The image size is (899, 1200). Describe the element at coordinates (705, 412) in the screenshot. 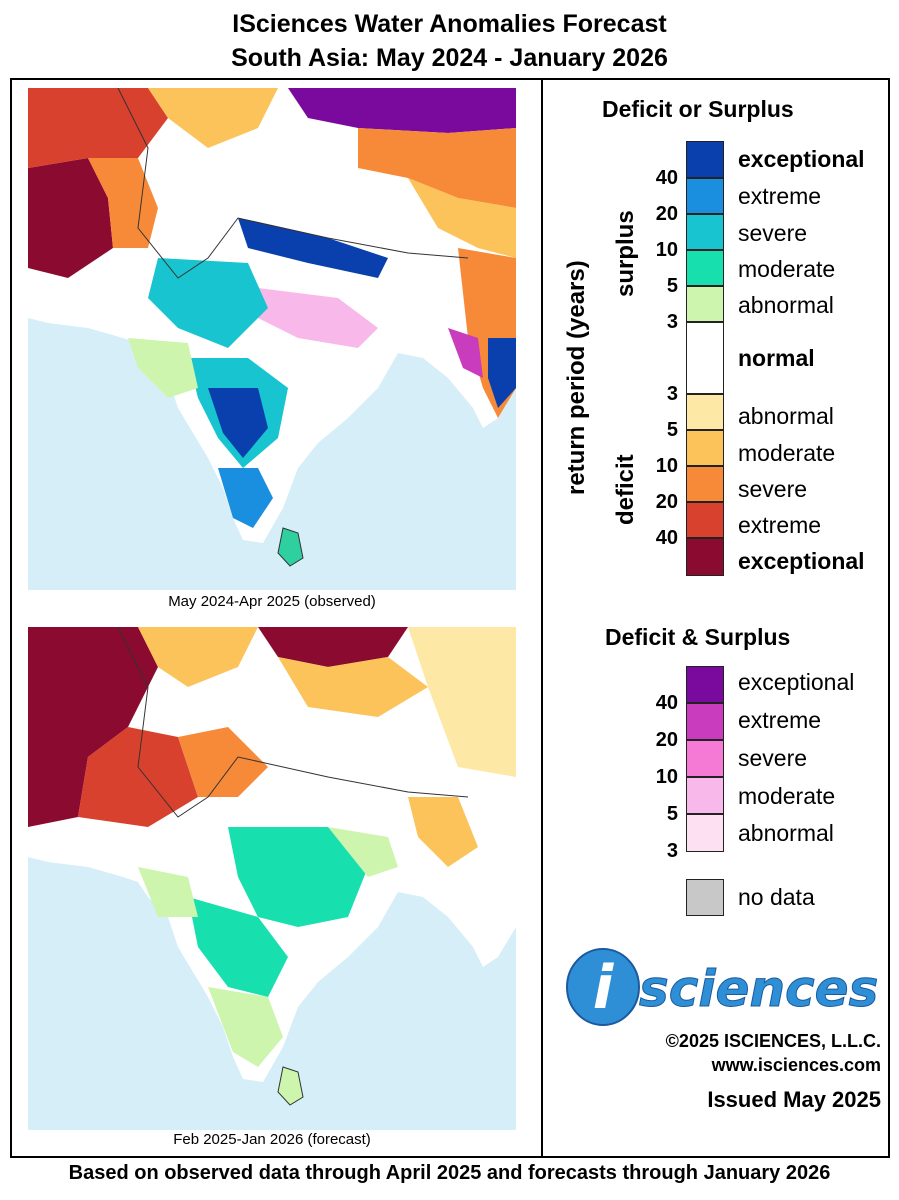

I see `legend-swatch-deficit-abnormal` at that location.